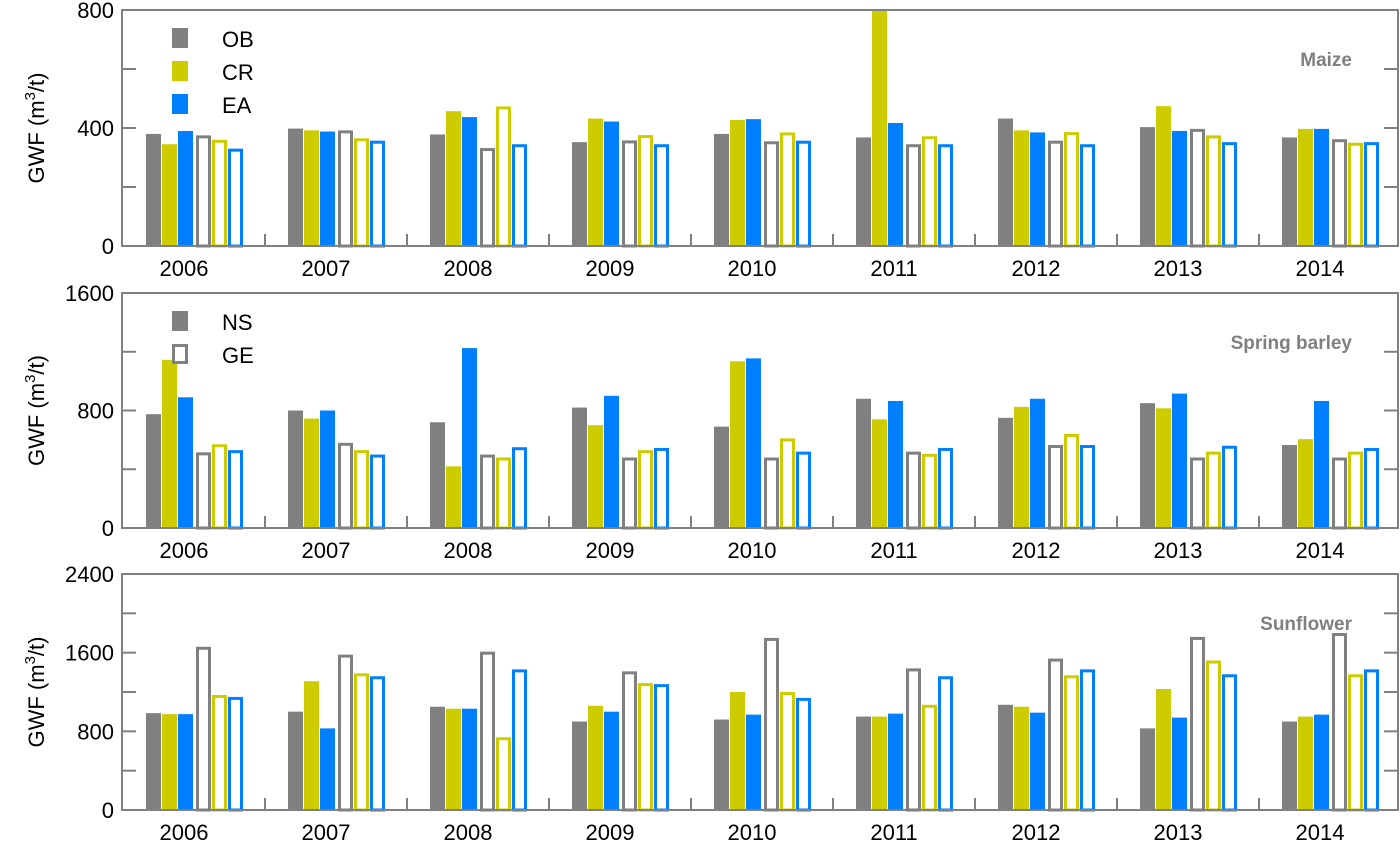  I want to click on y-tick-label: 2400, so click(89, 574).